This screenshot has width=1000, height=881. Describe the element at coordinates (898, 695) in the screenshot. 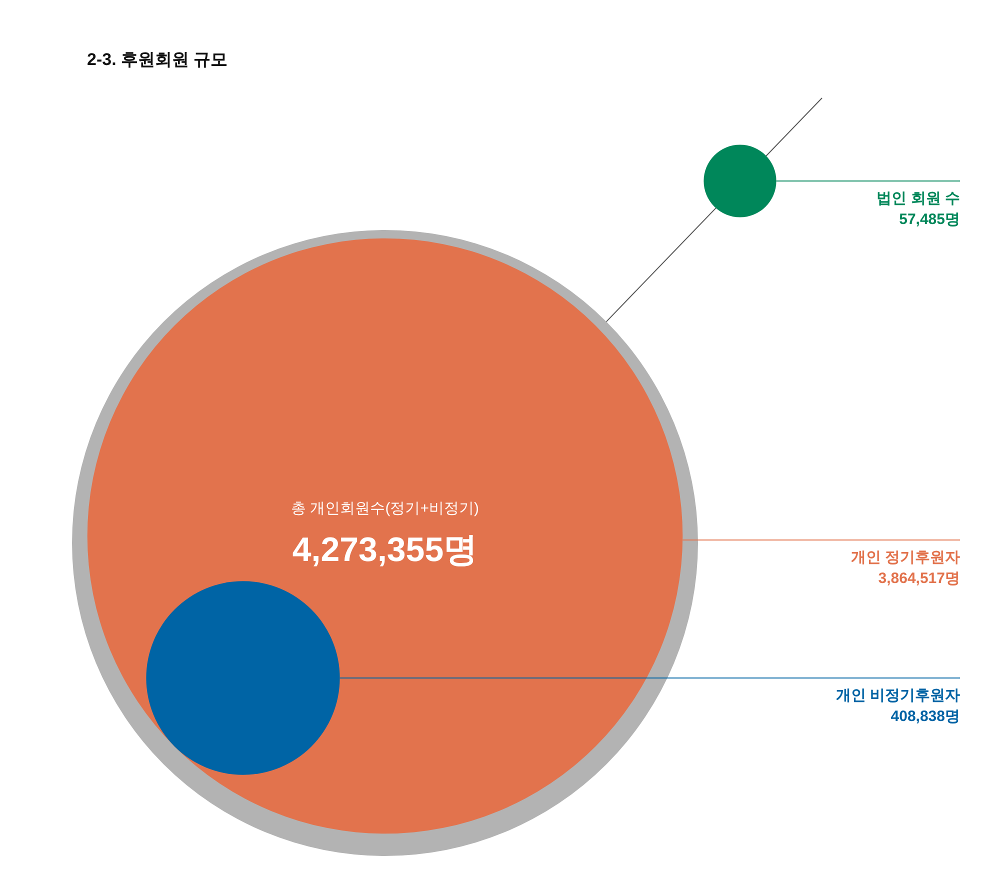

I see `category-label: 개인 비정기후원자` at that location.